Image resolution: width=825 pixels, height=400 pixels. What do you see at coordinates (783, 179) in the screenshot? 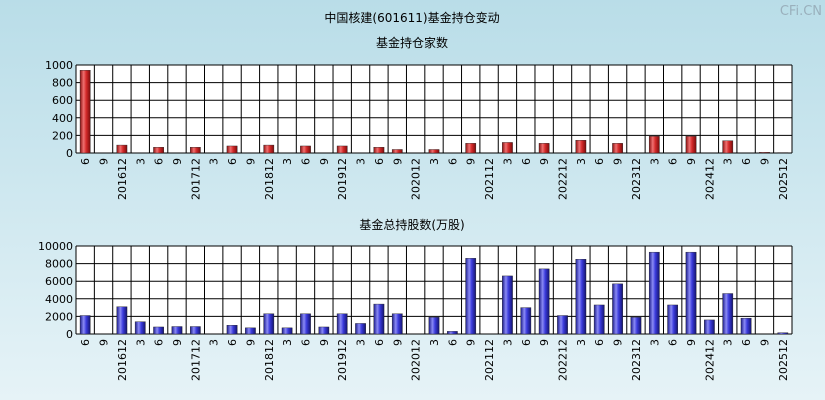
I see `chart1-x-tick-label: 202512` at bounding box center [783, 179].